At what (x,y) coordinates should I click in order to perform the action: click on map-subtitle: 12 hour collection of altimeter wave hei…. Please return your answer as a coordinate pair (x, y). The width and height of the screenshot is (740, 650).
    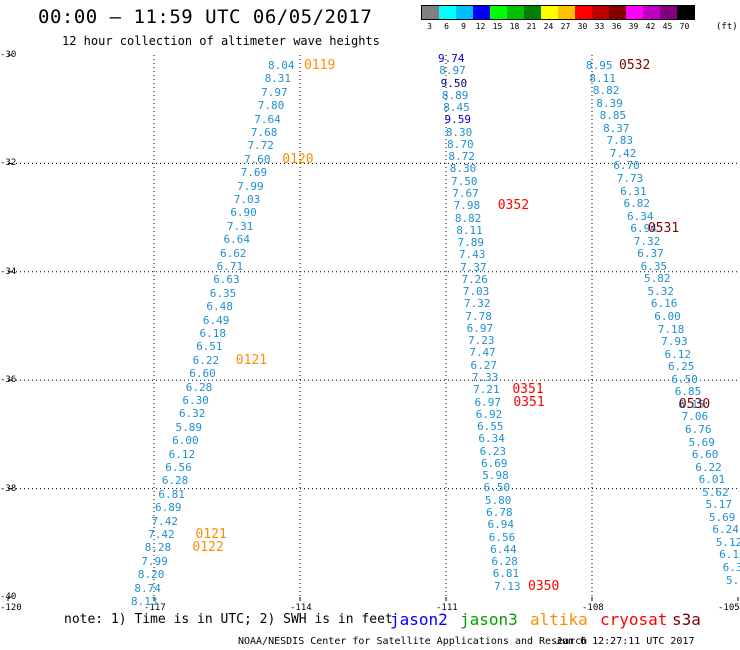
    Looking at the image, I should click on (221, 41).